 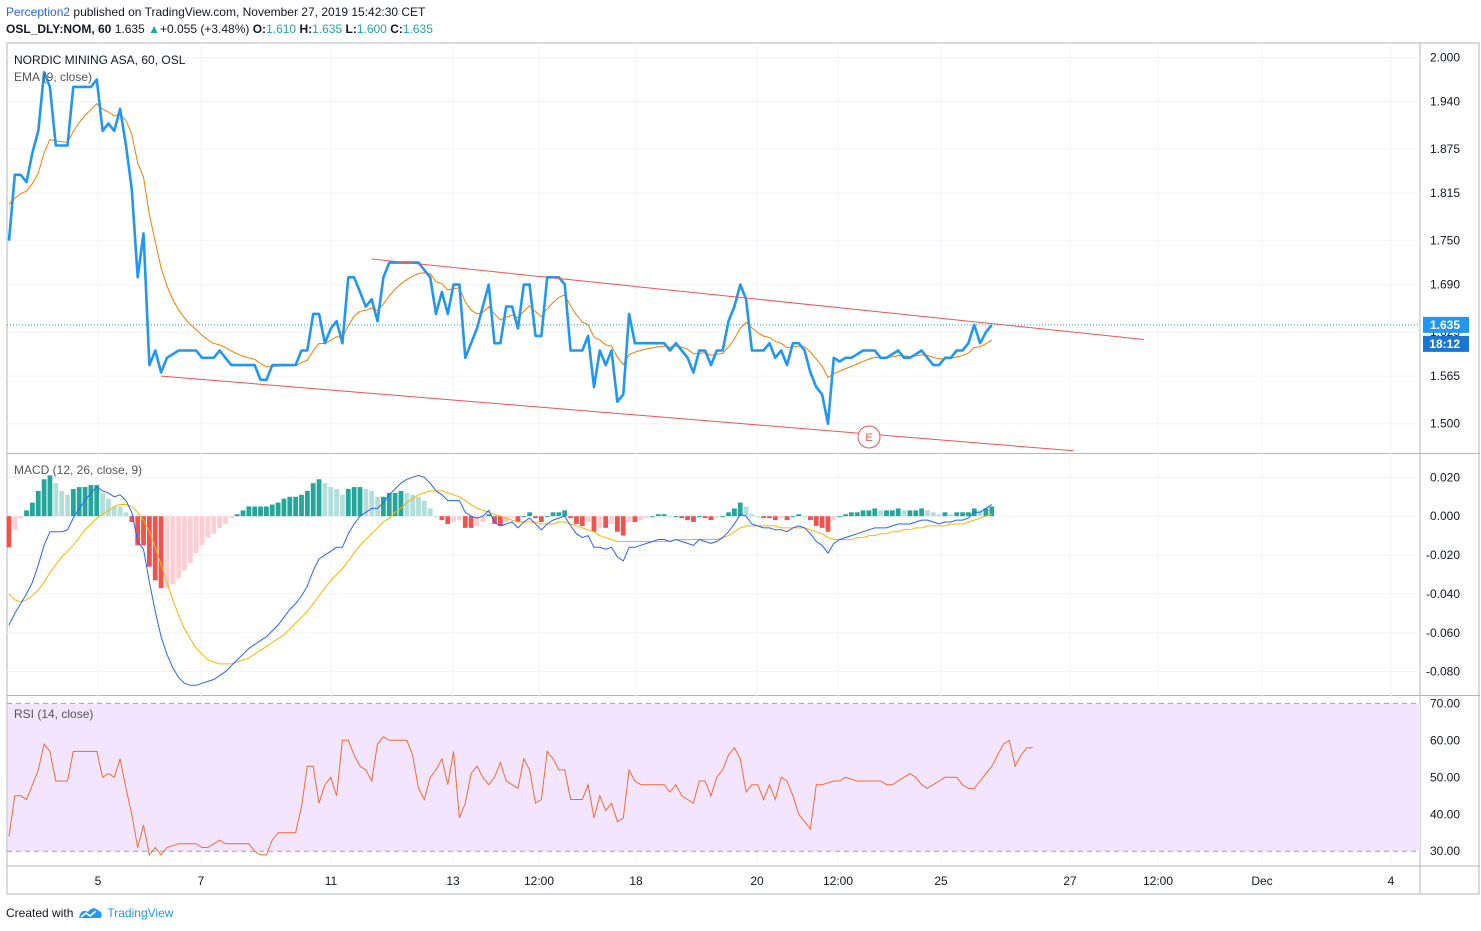 What do you see at coordinates (1443, 633) in the screenshot?
I see `macd-tick-label: -0.060` at bounding box center [1443, 633].